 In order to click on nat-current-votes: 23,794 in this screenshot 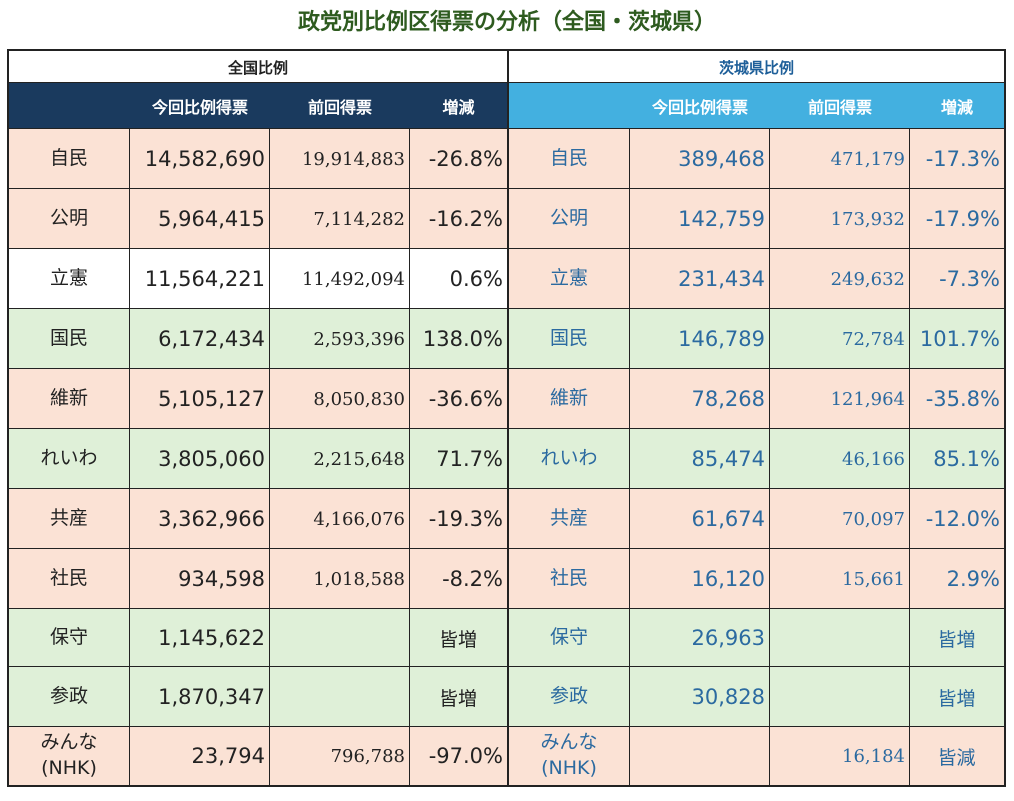, I will do `click(199, 756)`.